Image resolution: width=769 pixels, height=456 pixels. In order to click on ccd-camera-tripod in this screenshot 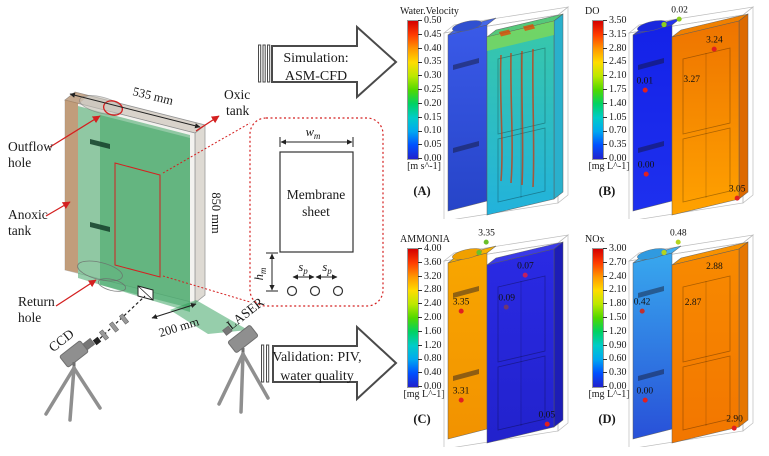, I will do `click(73, 379)`.